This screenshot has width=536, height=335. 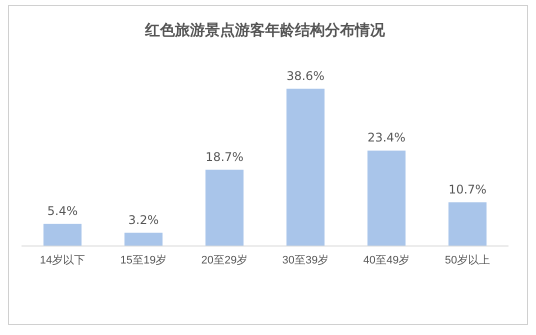 What do you see at coordinates (143, 219) in the screenshot?
I see `data-label: 3.2%` at bounding box center [143, 219].